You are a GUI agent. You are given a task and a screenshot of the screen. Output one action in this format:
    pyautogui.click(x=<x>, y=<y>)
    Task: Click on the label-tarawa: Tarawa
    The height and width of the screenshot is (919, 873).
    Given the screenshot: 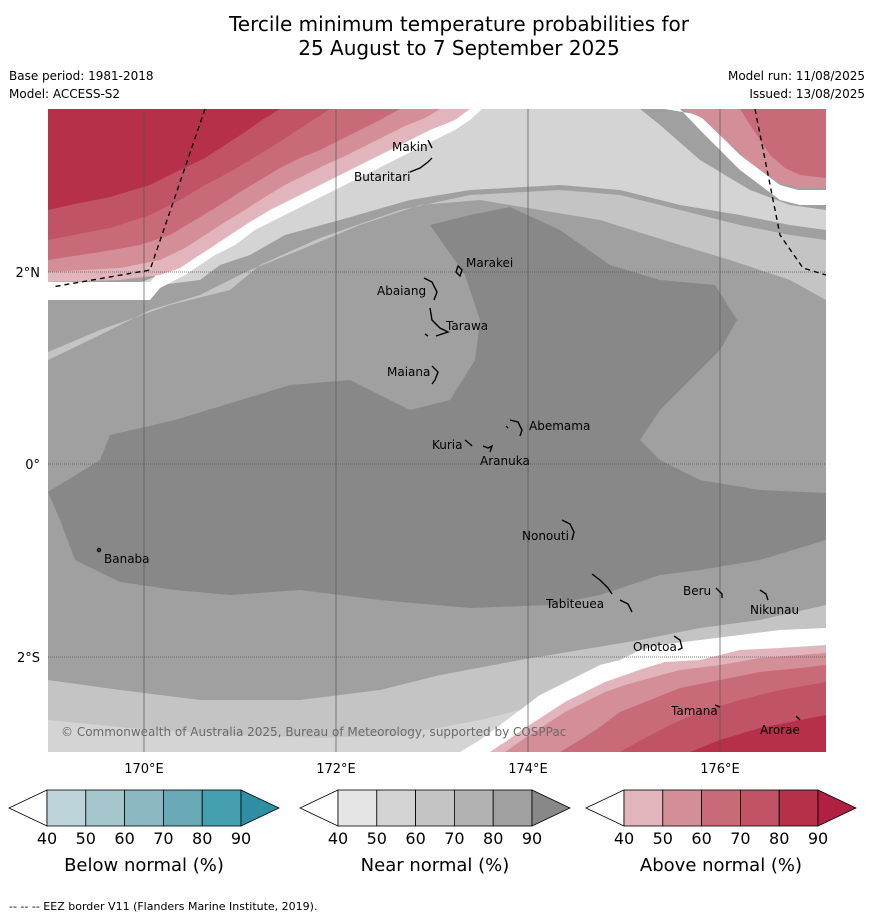 What is the action you would take?
    pyautogui.click(x=466, y=326)
    